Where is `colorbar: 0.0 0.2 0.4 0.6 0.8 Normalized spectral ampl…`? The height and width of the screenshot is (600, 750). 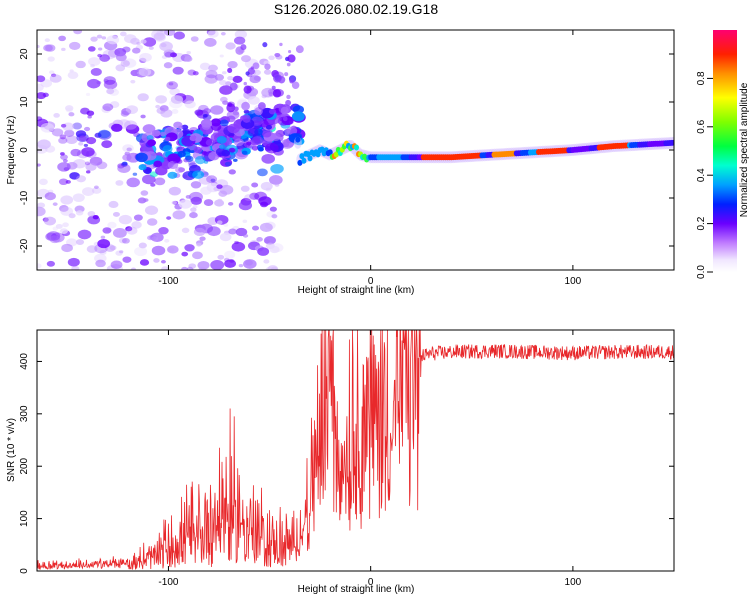 colorbar: 0.0 0.2 0.4 0.6 0.8 Normalized spectral ampl… is located at coordinates (723, 154).